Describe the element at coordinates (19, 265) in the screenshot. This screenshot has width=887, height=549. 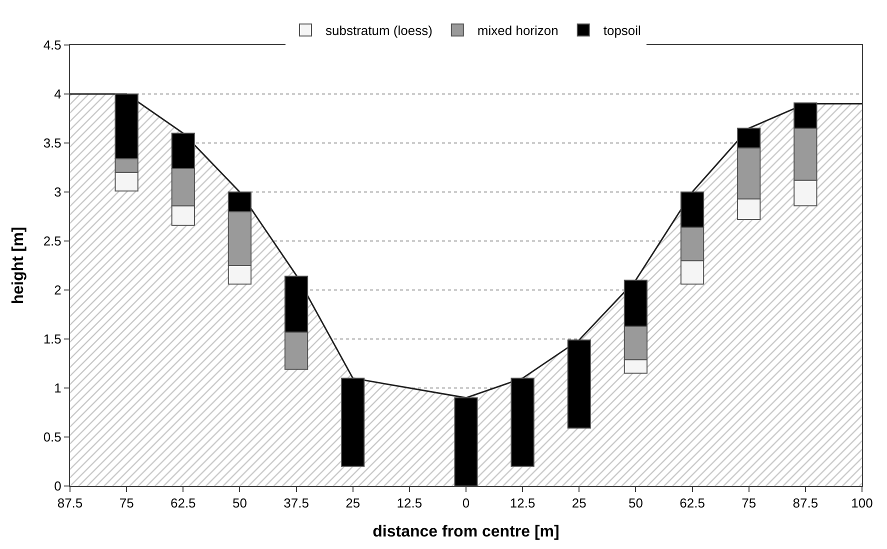
I see `y-axis-title: height [m]` at that location.